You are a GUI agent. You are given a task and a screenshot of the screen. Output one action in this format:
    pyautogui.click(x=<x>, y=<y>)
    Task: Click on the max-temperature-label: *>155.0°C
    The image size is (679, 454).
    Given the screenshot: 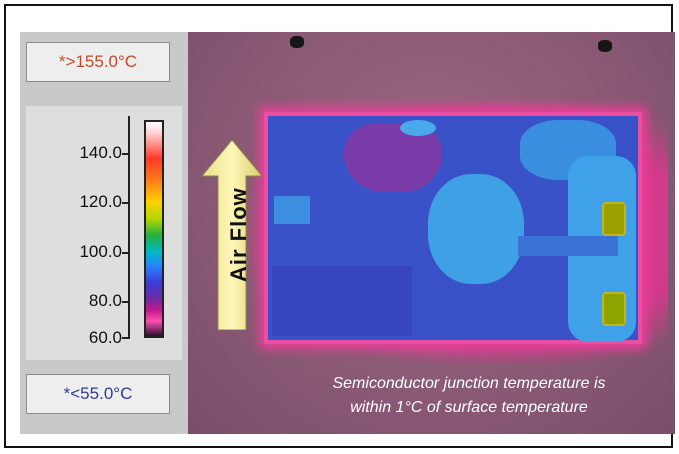 What is the action you would take?
    pyautogui.click(x=98, y=62)
    